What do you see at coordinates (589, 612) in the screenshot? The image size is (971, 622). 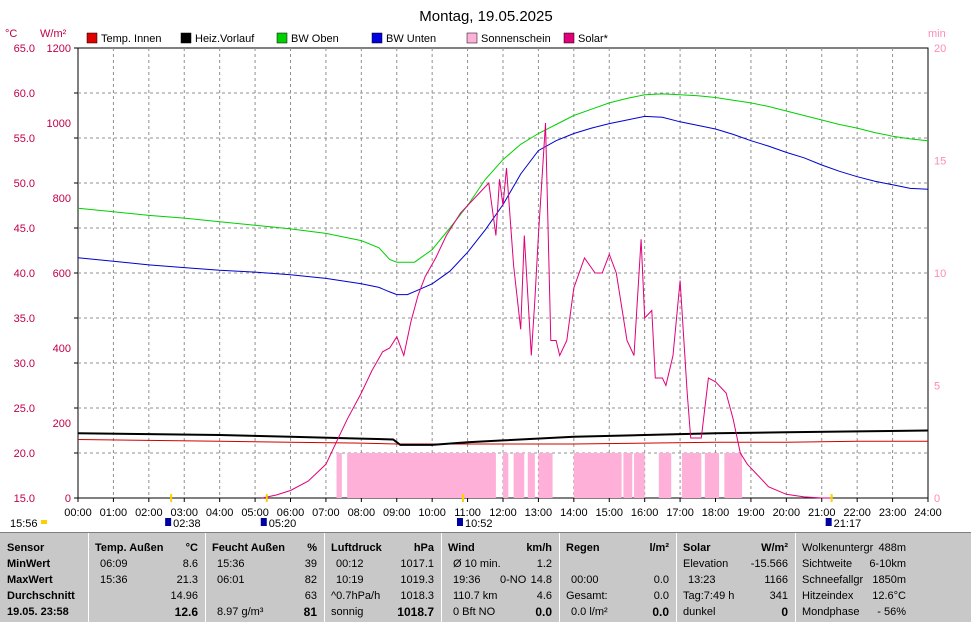 I see `rain-rate: 0.0 l/m²` at bounding box center [589, 612].